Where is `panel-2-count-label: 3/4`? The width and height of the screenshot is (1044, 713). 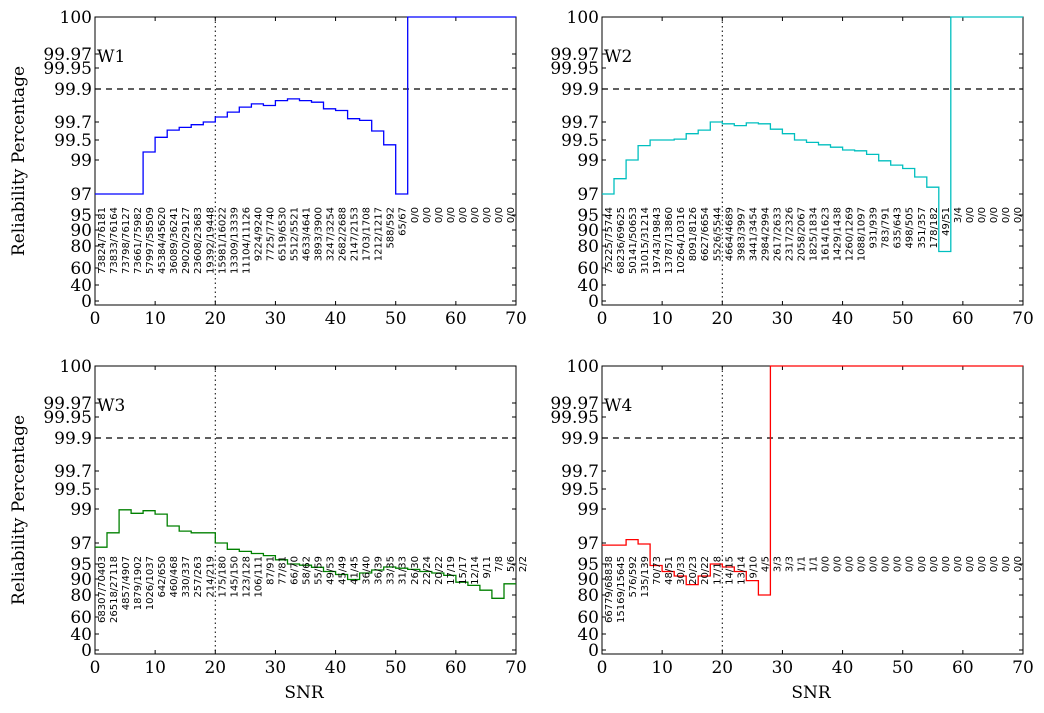 panel-2-count-label: 3/4 is located at coordinates (958, 215).